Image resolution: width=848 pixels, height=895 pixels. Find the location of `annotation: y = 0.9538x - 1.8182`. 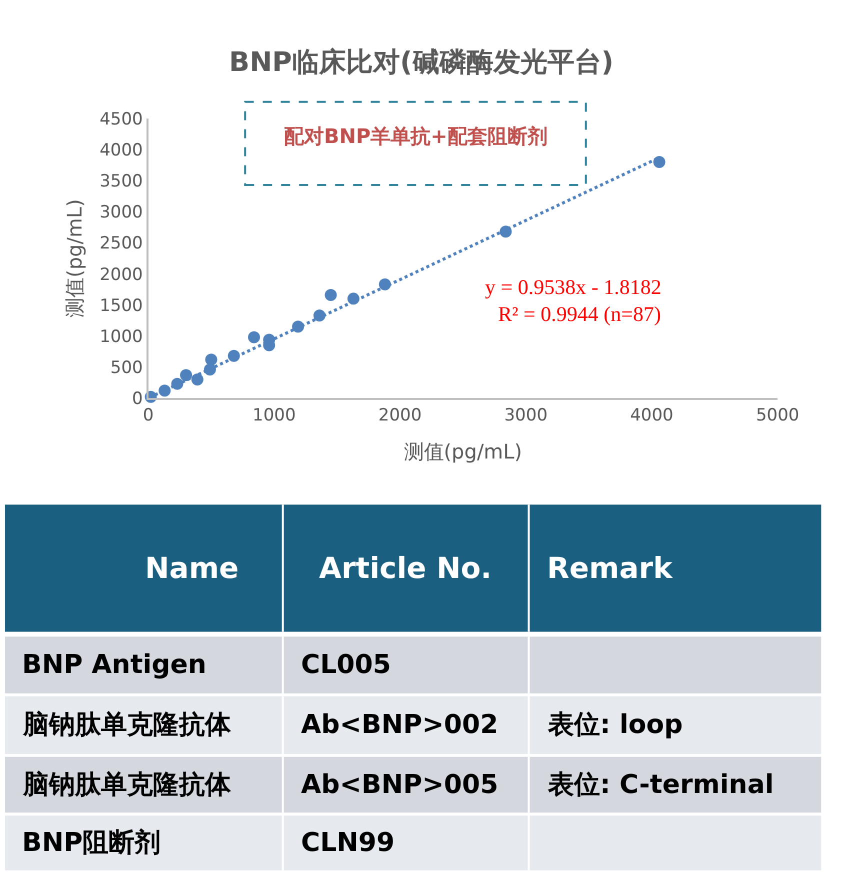

annotation: y = 0.9538x - 1.8182 is located at coordinates (573, 287).